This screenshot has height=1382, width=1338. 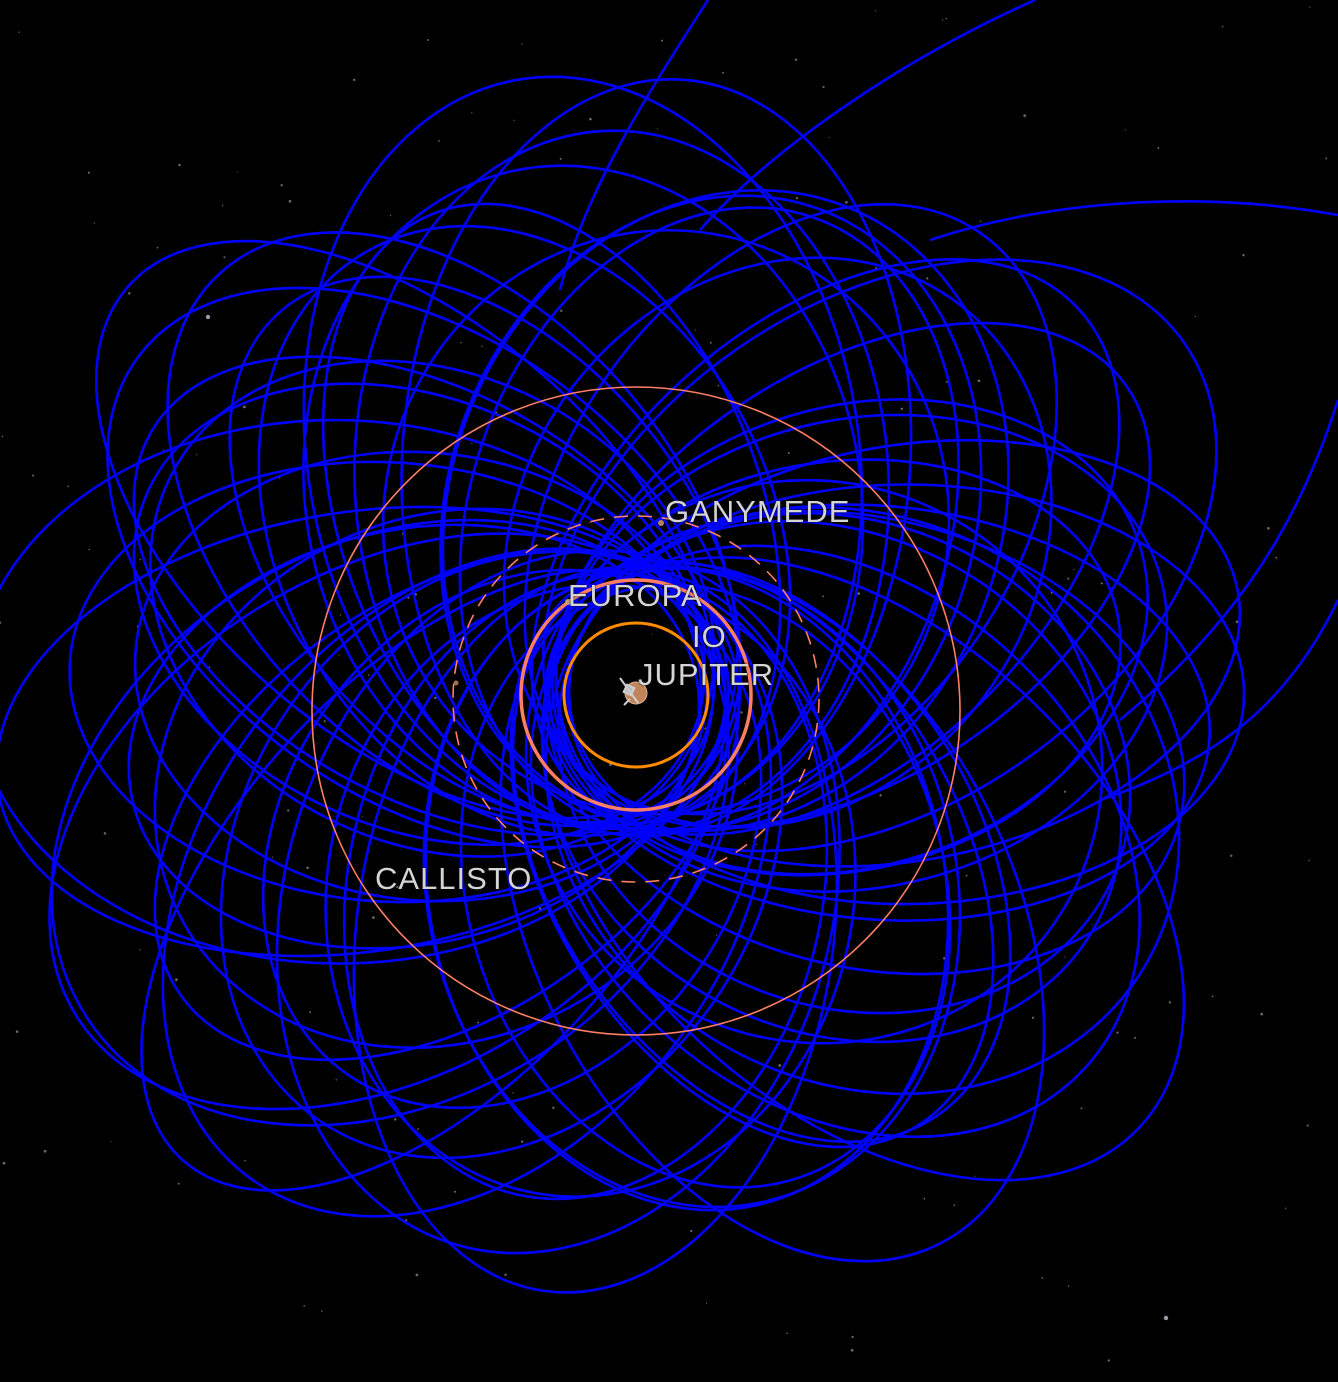 I want to click on callisto-label: CALLISTO, so click(x=454, y=878).